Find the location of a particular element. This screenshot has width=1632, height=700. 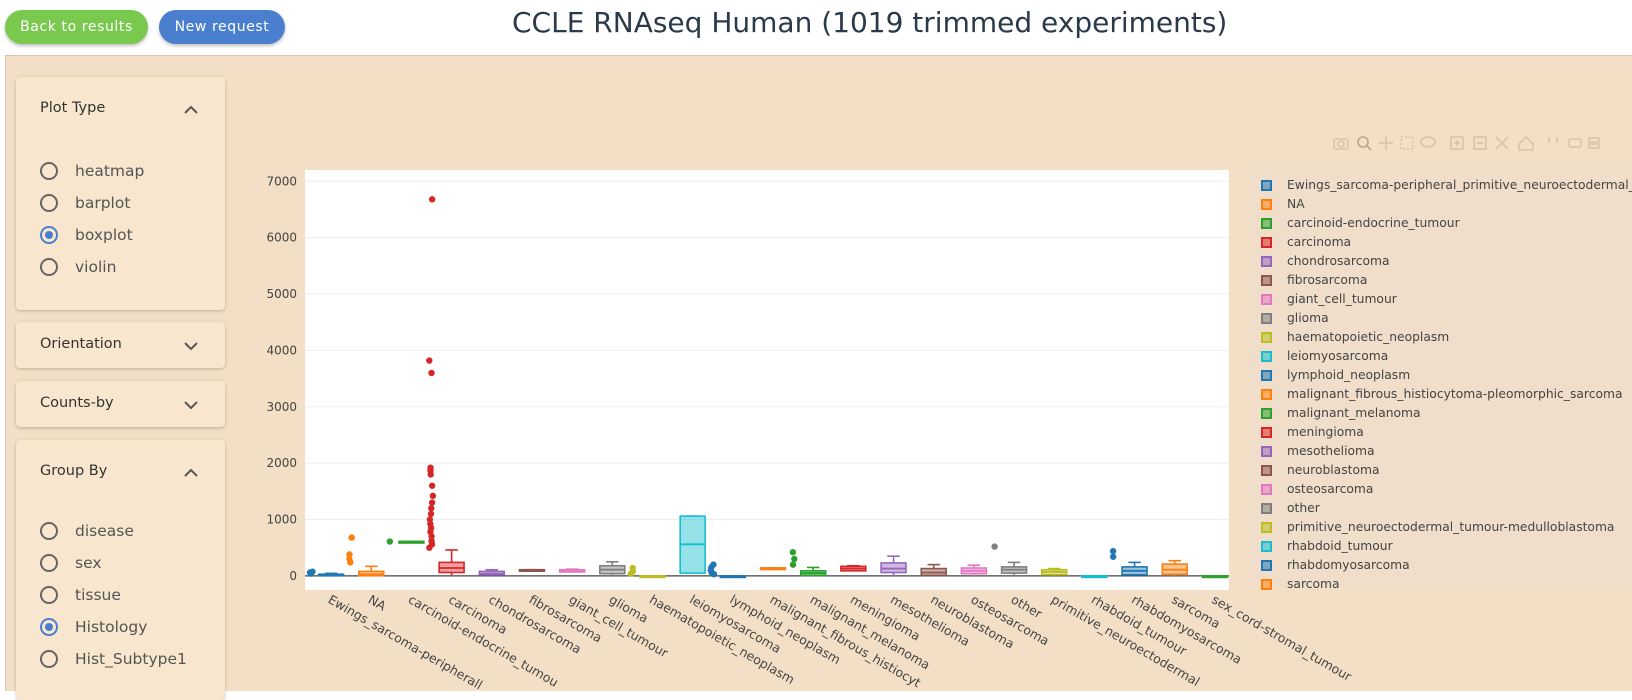

box-malignant-melanoma is located at coordinates (808, 563).